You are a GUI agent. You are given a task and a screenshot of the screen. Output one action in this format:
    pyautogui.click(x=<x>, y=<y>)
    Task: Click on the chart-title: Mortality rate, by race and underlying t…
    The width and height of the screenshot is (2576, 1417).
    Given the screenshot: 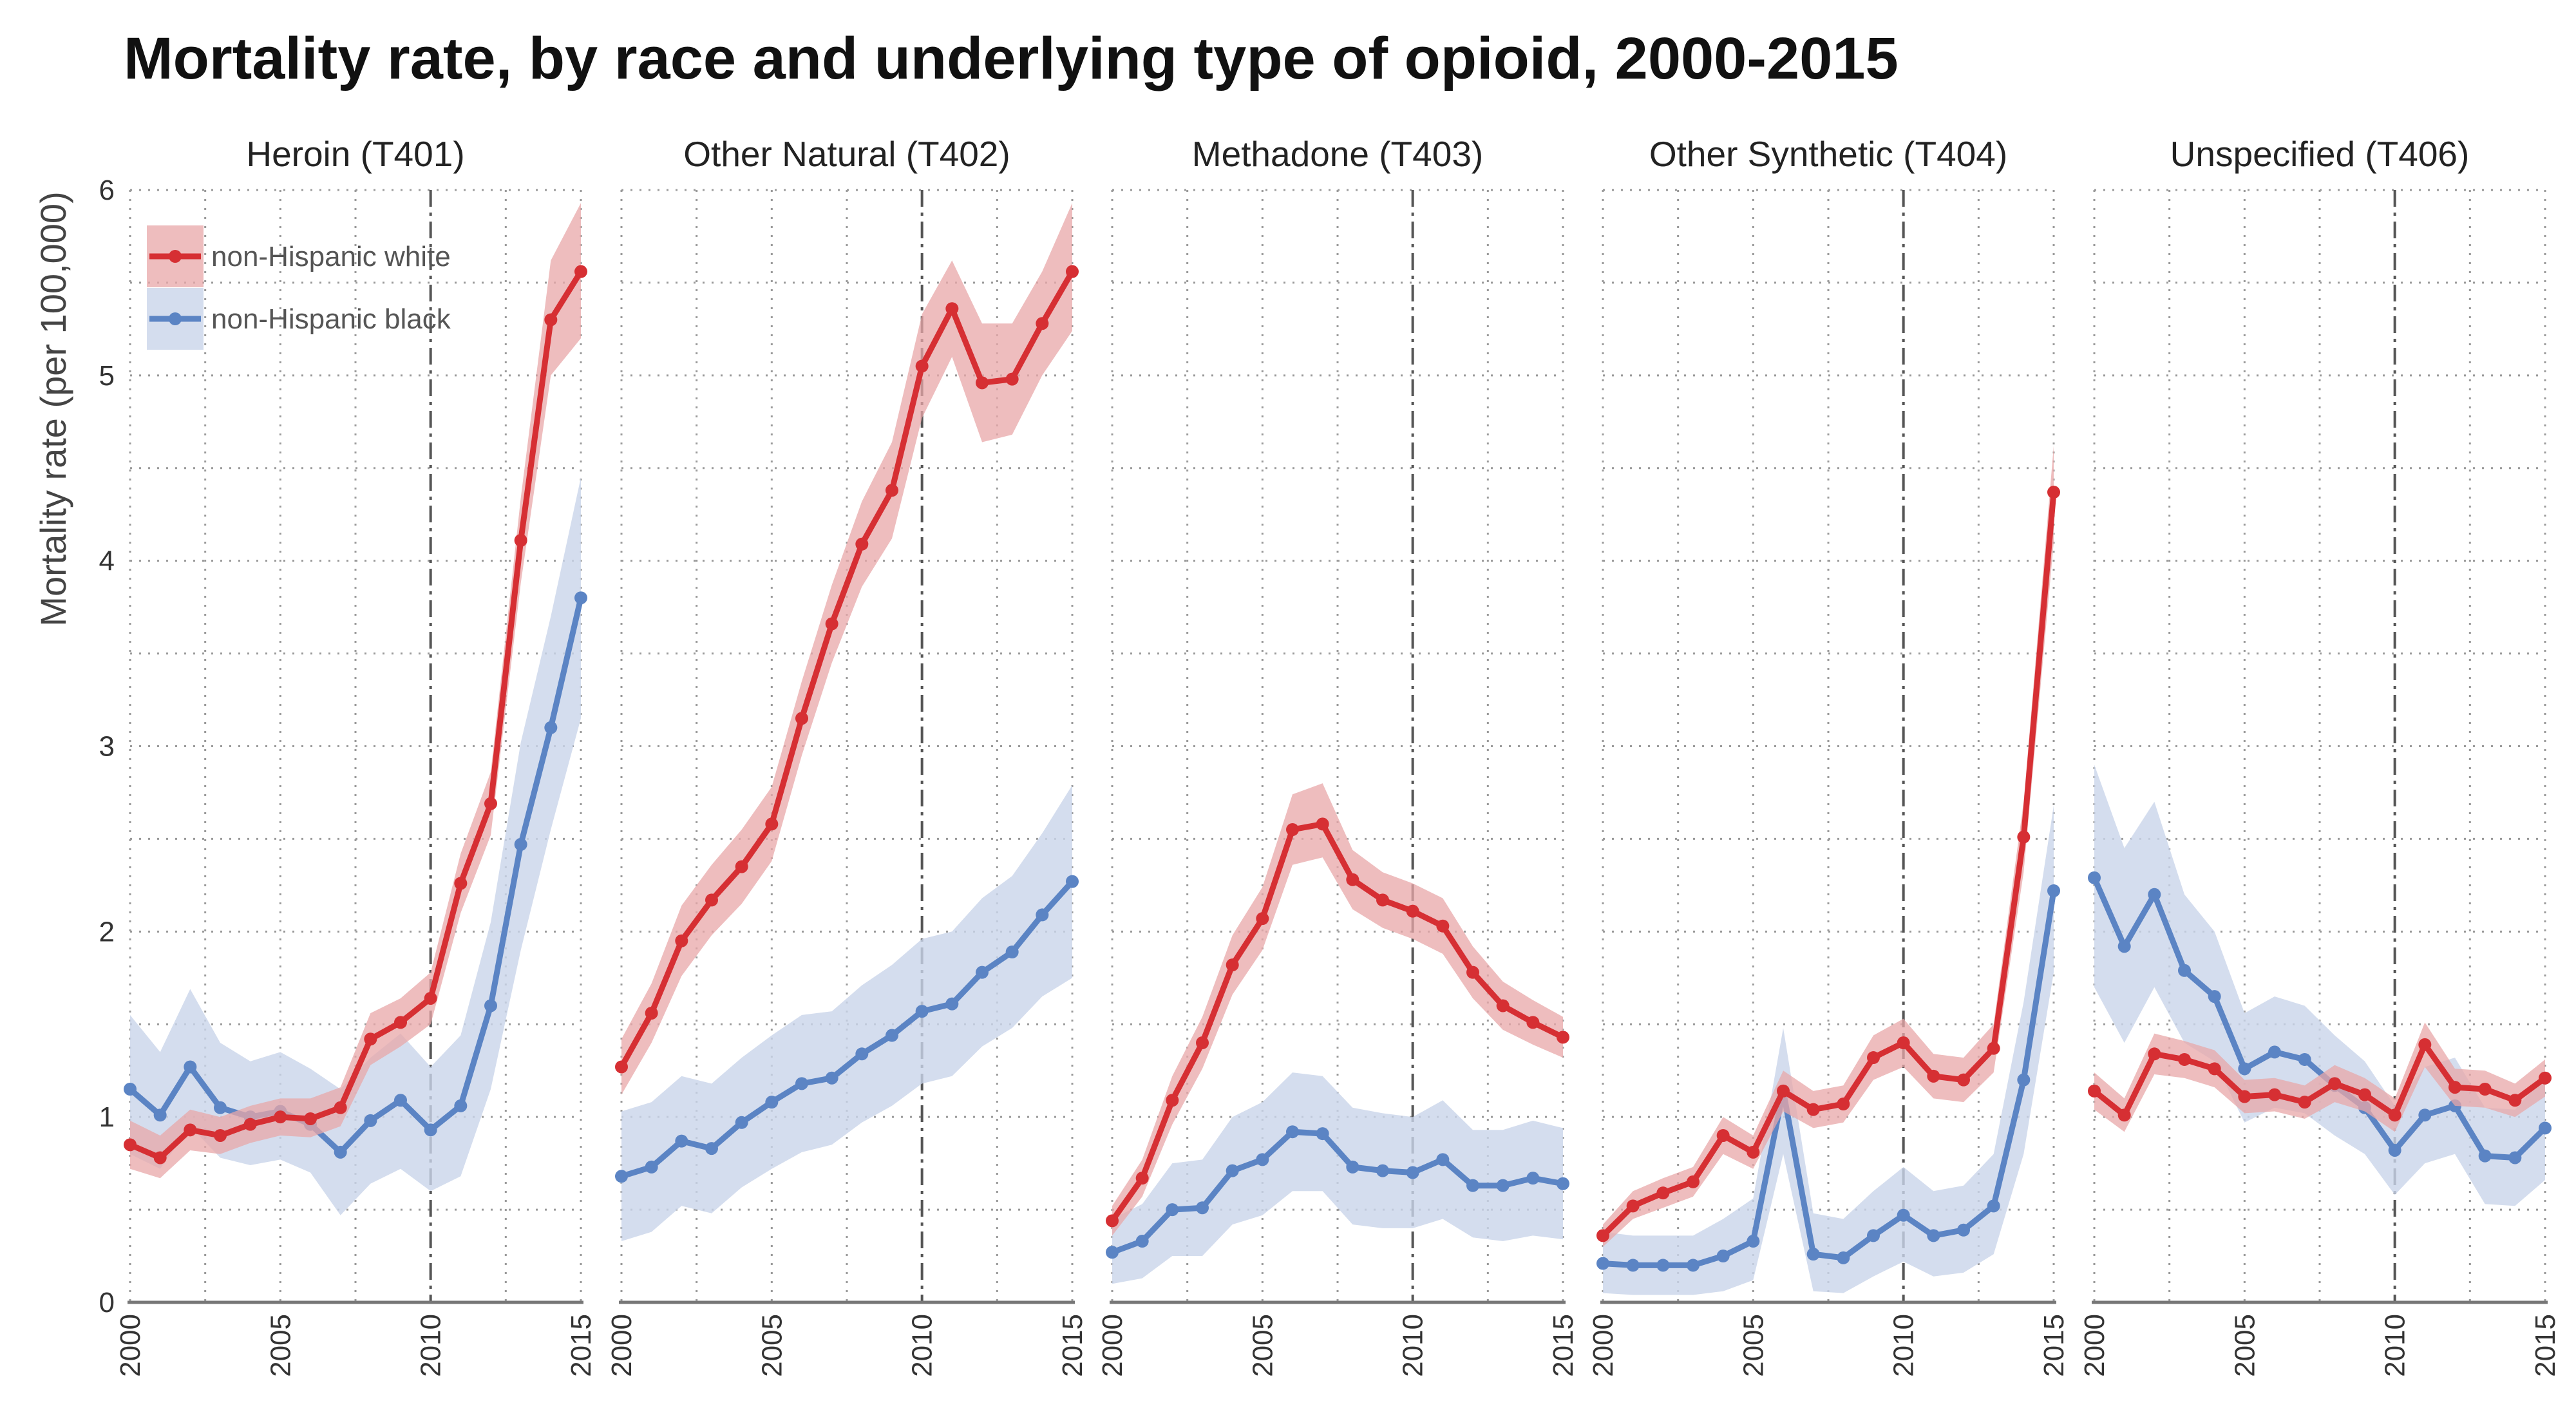 What is the action you would take?
    pyautogui.click(x=1011, y=58)
    